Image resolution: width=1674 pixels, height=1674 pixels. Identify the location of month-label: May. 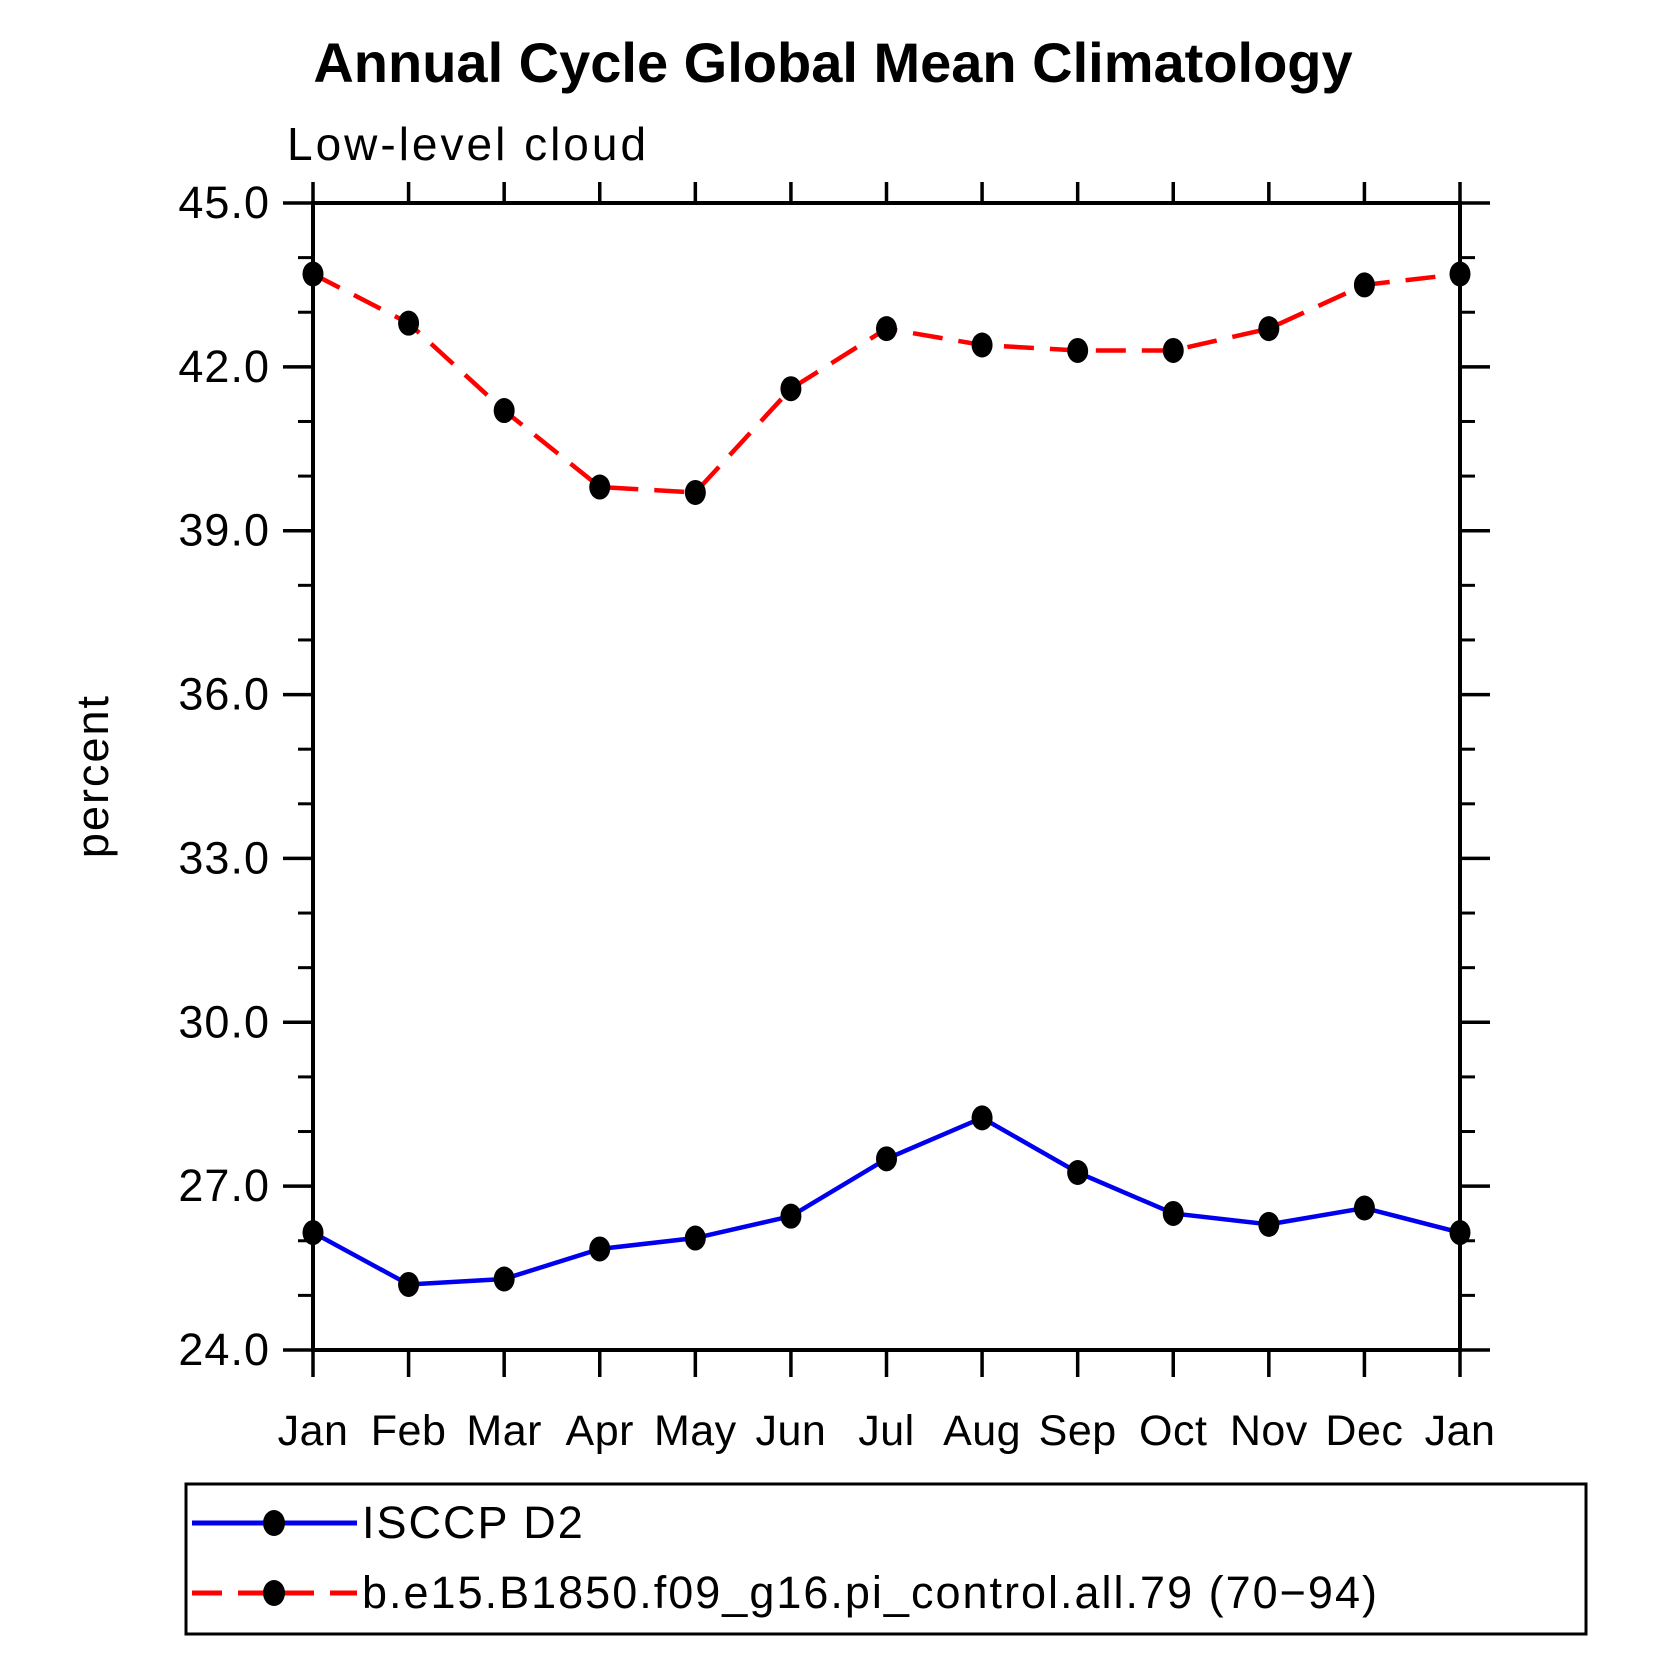
(695, 1431).